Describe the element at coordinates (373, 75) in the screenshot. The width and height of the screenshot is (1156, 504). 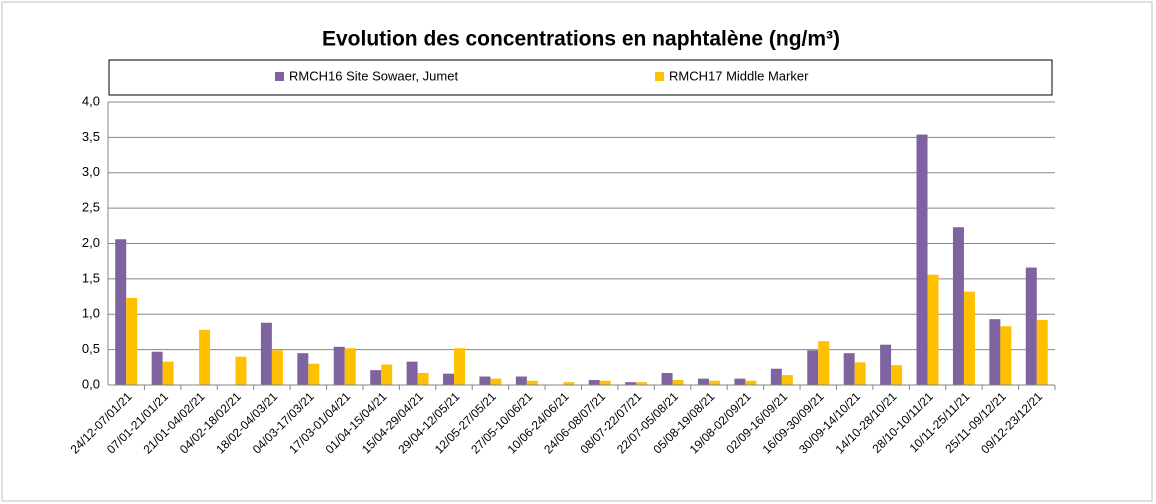
I see `legend-label: RMCH16 Site Sowaer, Jumet` at that location.